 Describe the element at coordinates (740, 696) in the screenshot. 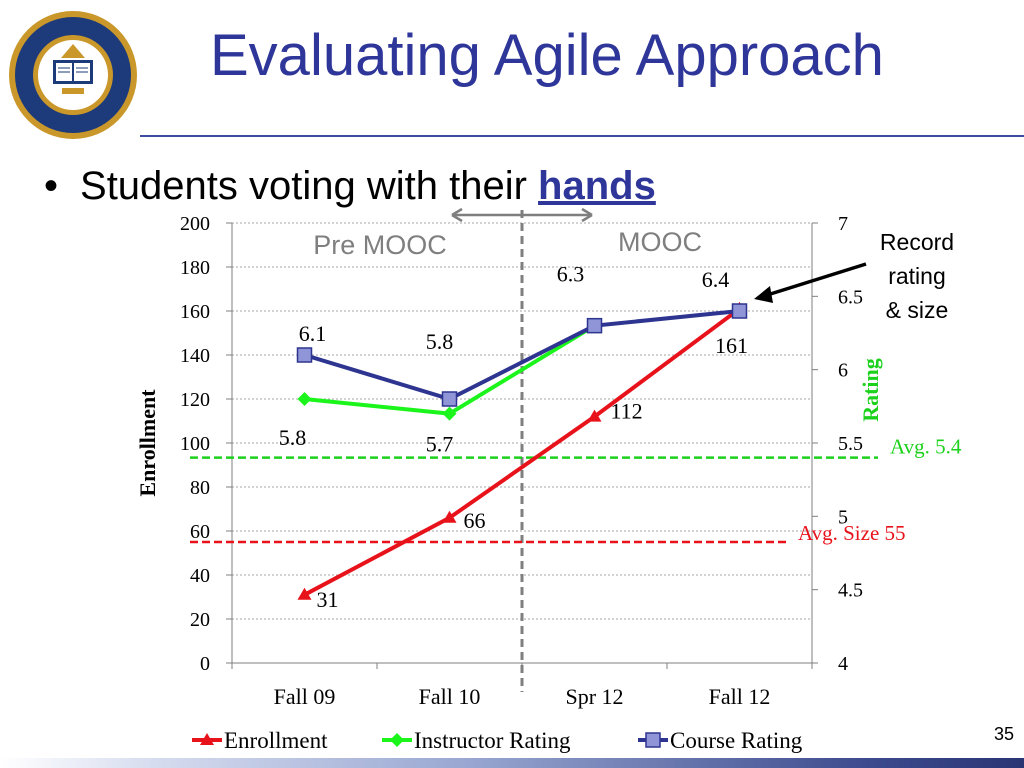

I see `x-tick-label: Fall 12` at that location.